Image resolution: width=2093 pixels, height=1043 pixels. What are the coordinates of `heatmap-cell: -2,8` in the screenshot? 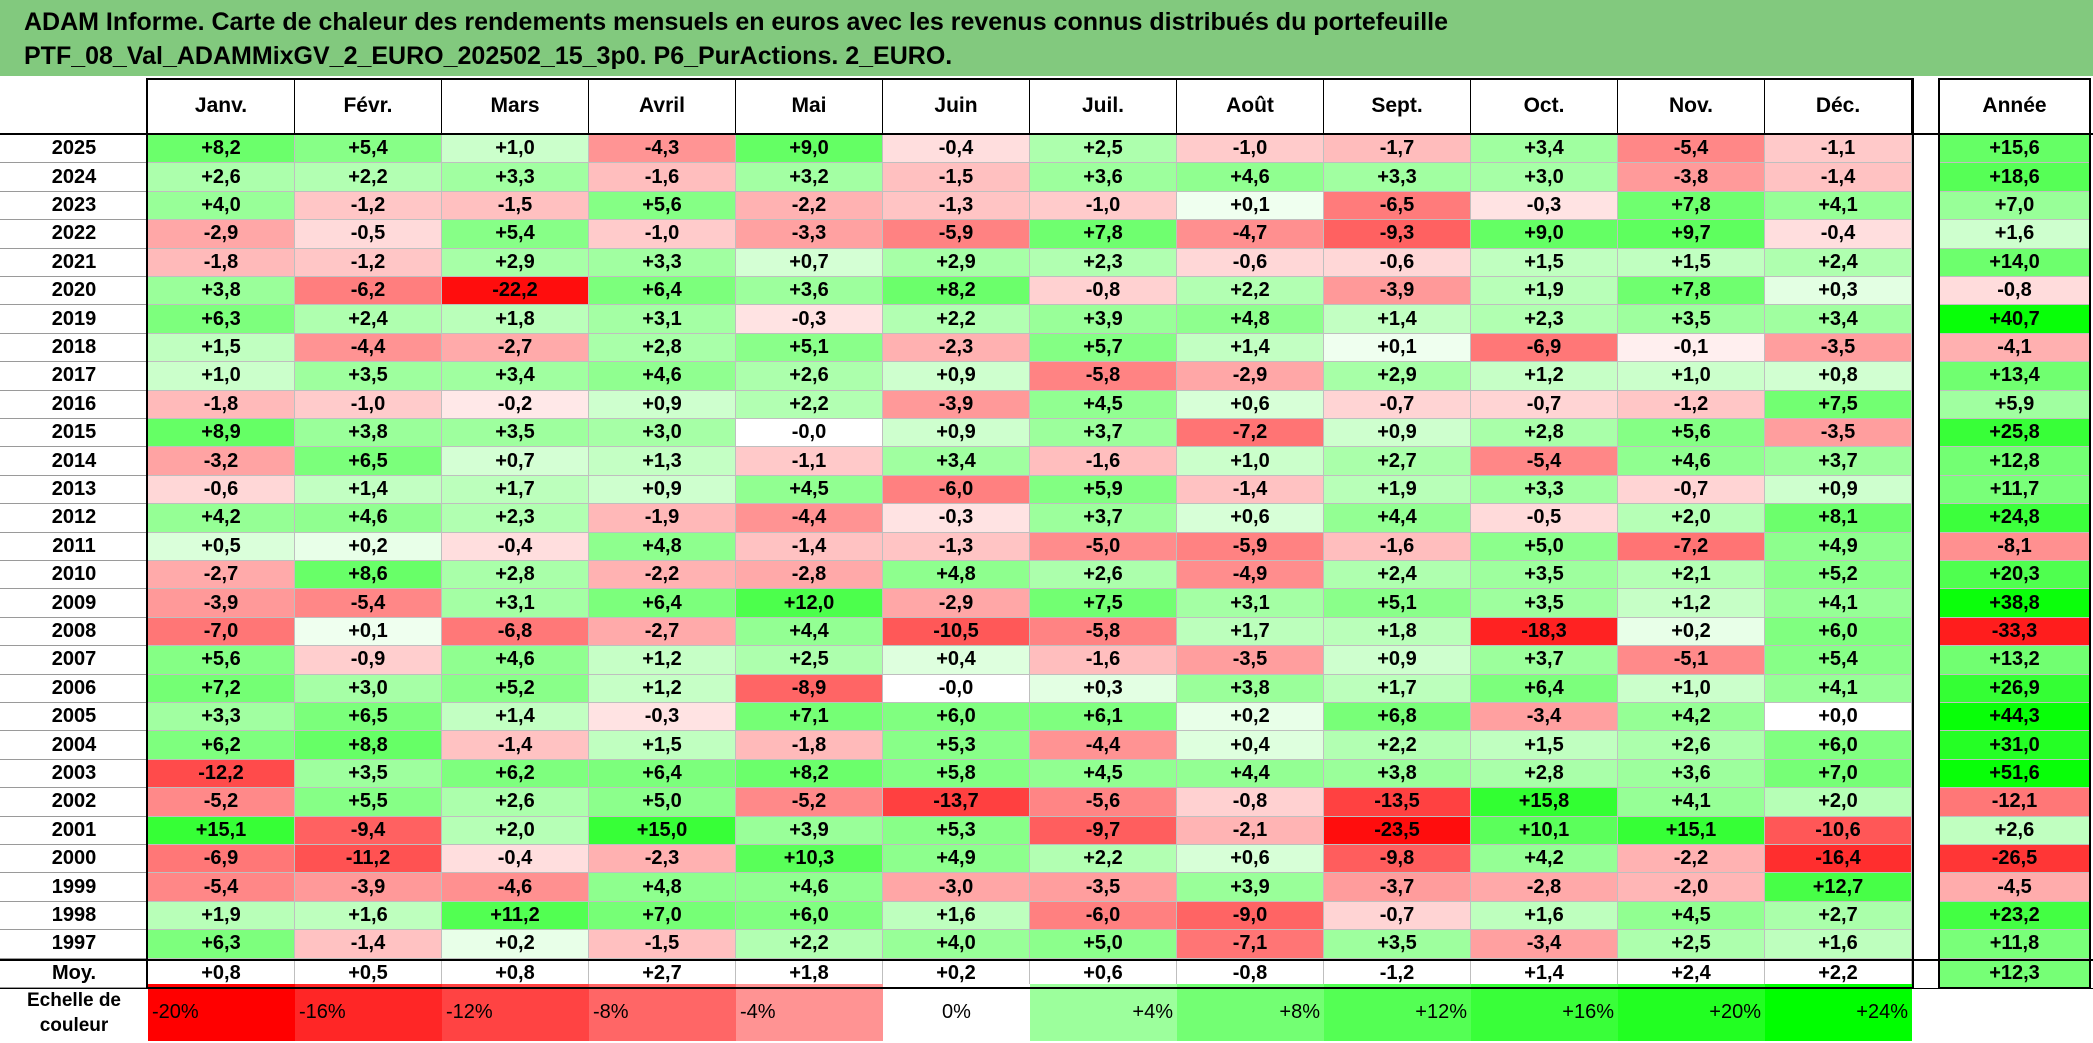 It's located at (809, 575).